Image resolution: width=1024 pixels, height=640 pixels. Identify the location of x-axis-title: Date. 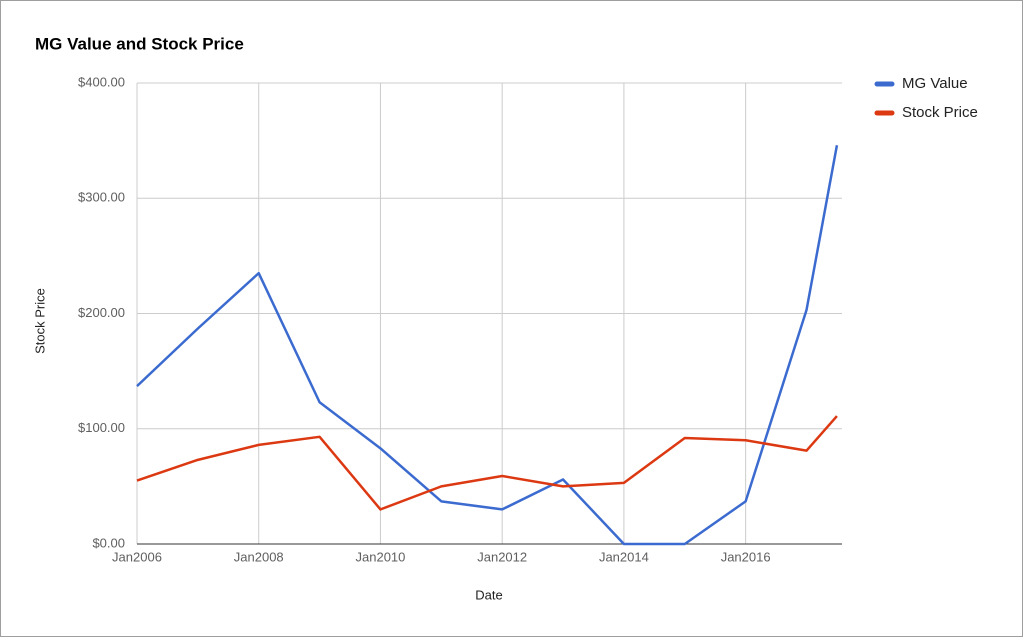
(488, 594).